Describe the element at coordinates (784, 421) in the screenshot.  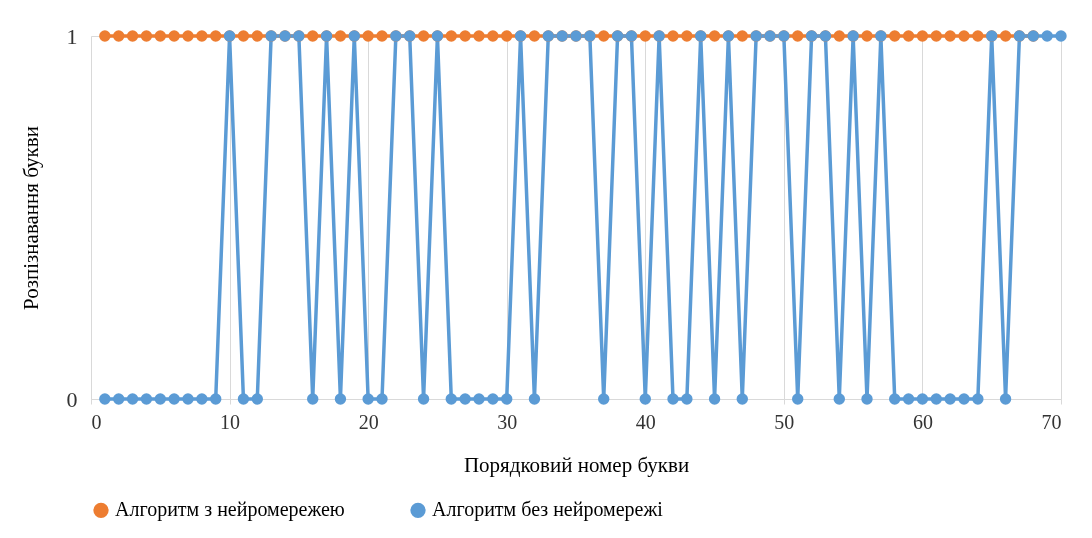
I see `x-tick-label: 50` at that location.